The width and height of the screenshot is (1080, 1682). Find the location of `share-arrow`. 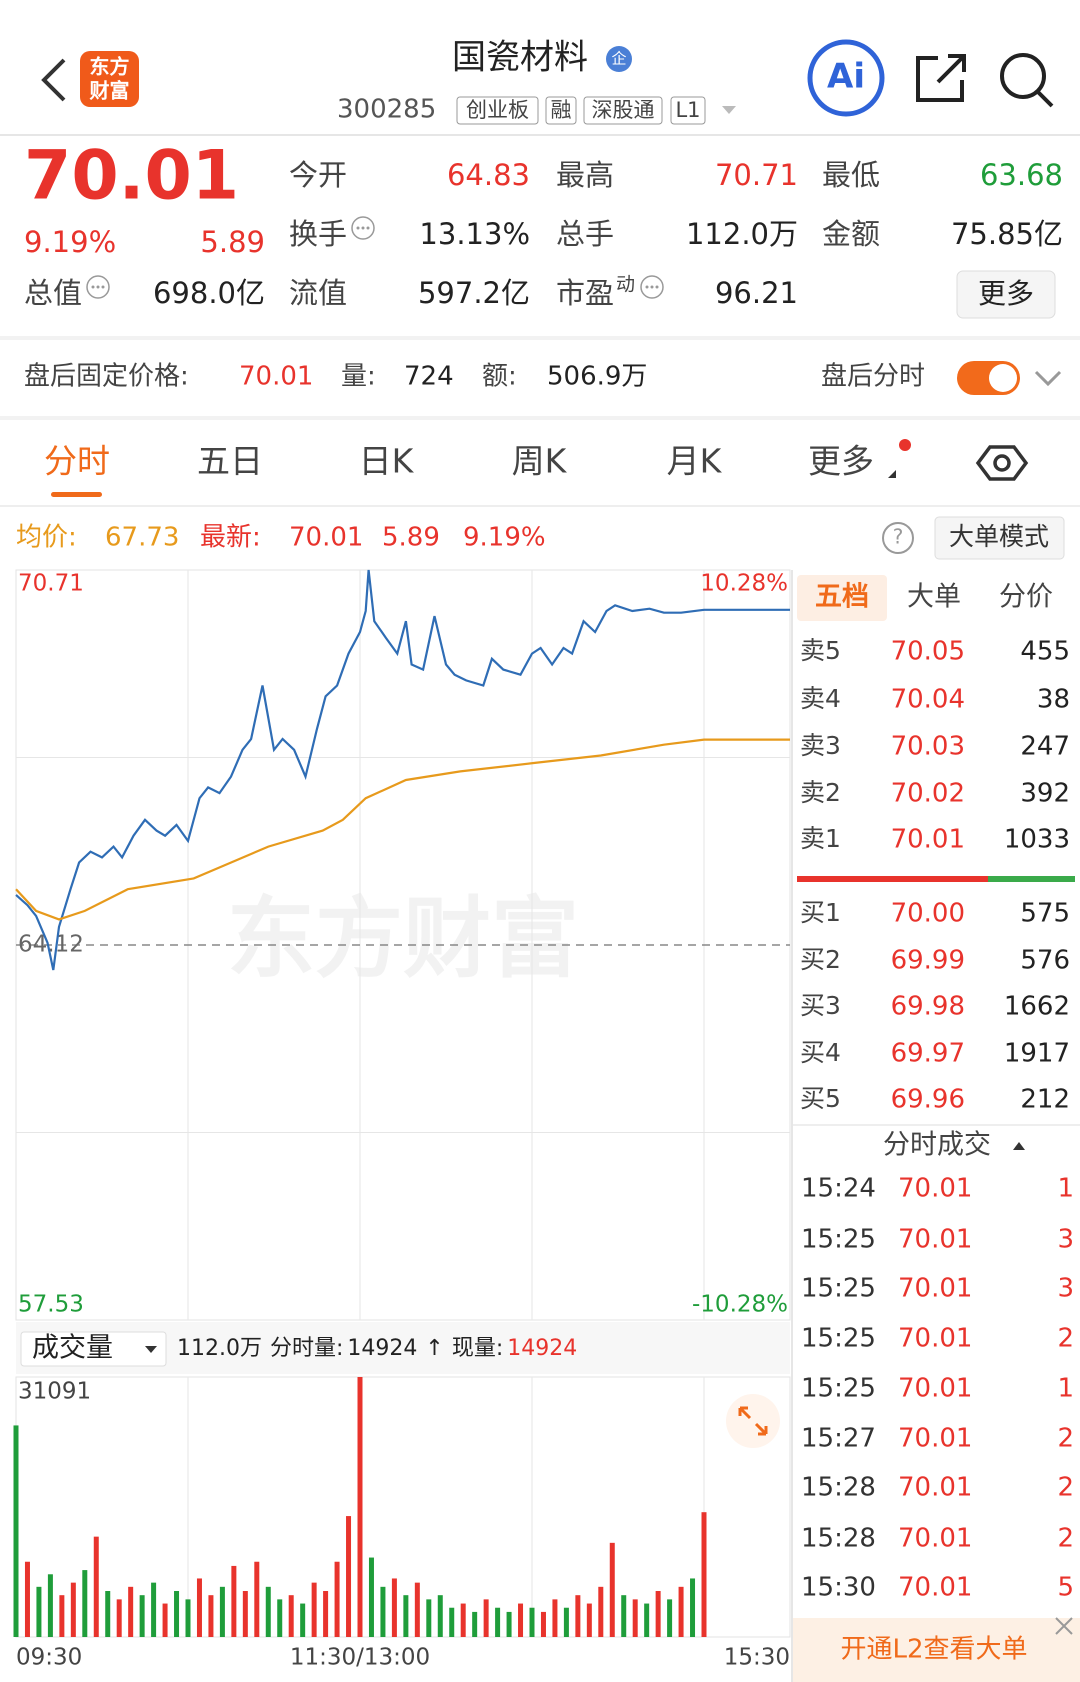

share-arrow is located at coordinates (951, 69).